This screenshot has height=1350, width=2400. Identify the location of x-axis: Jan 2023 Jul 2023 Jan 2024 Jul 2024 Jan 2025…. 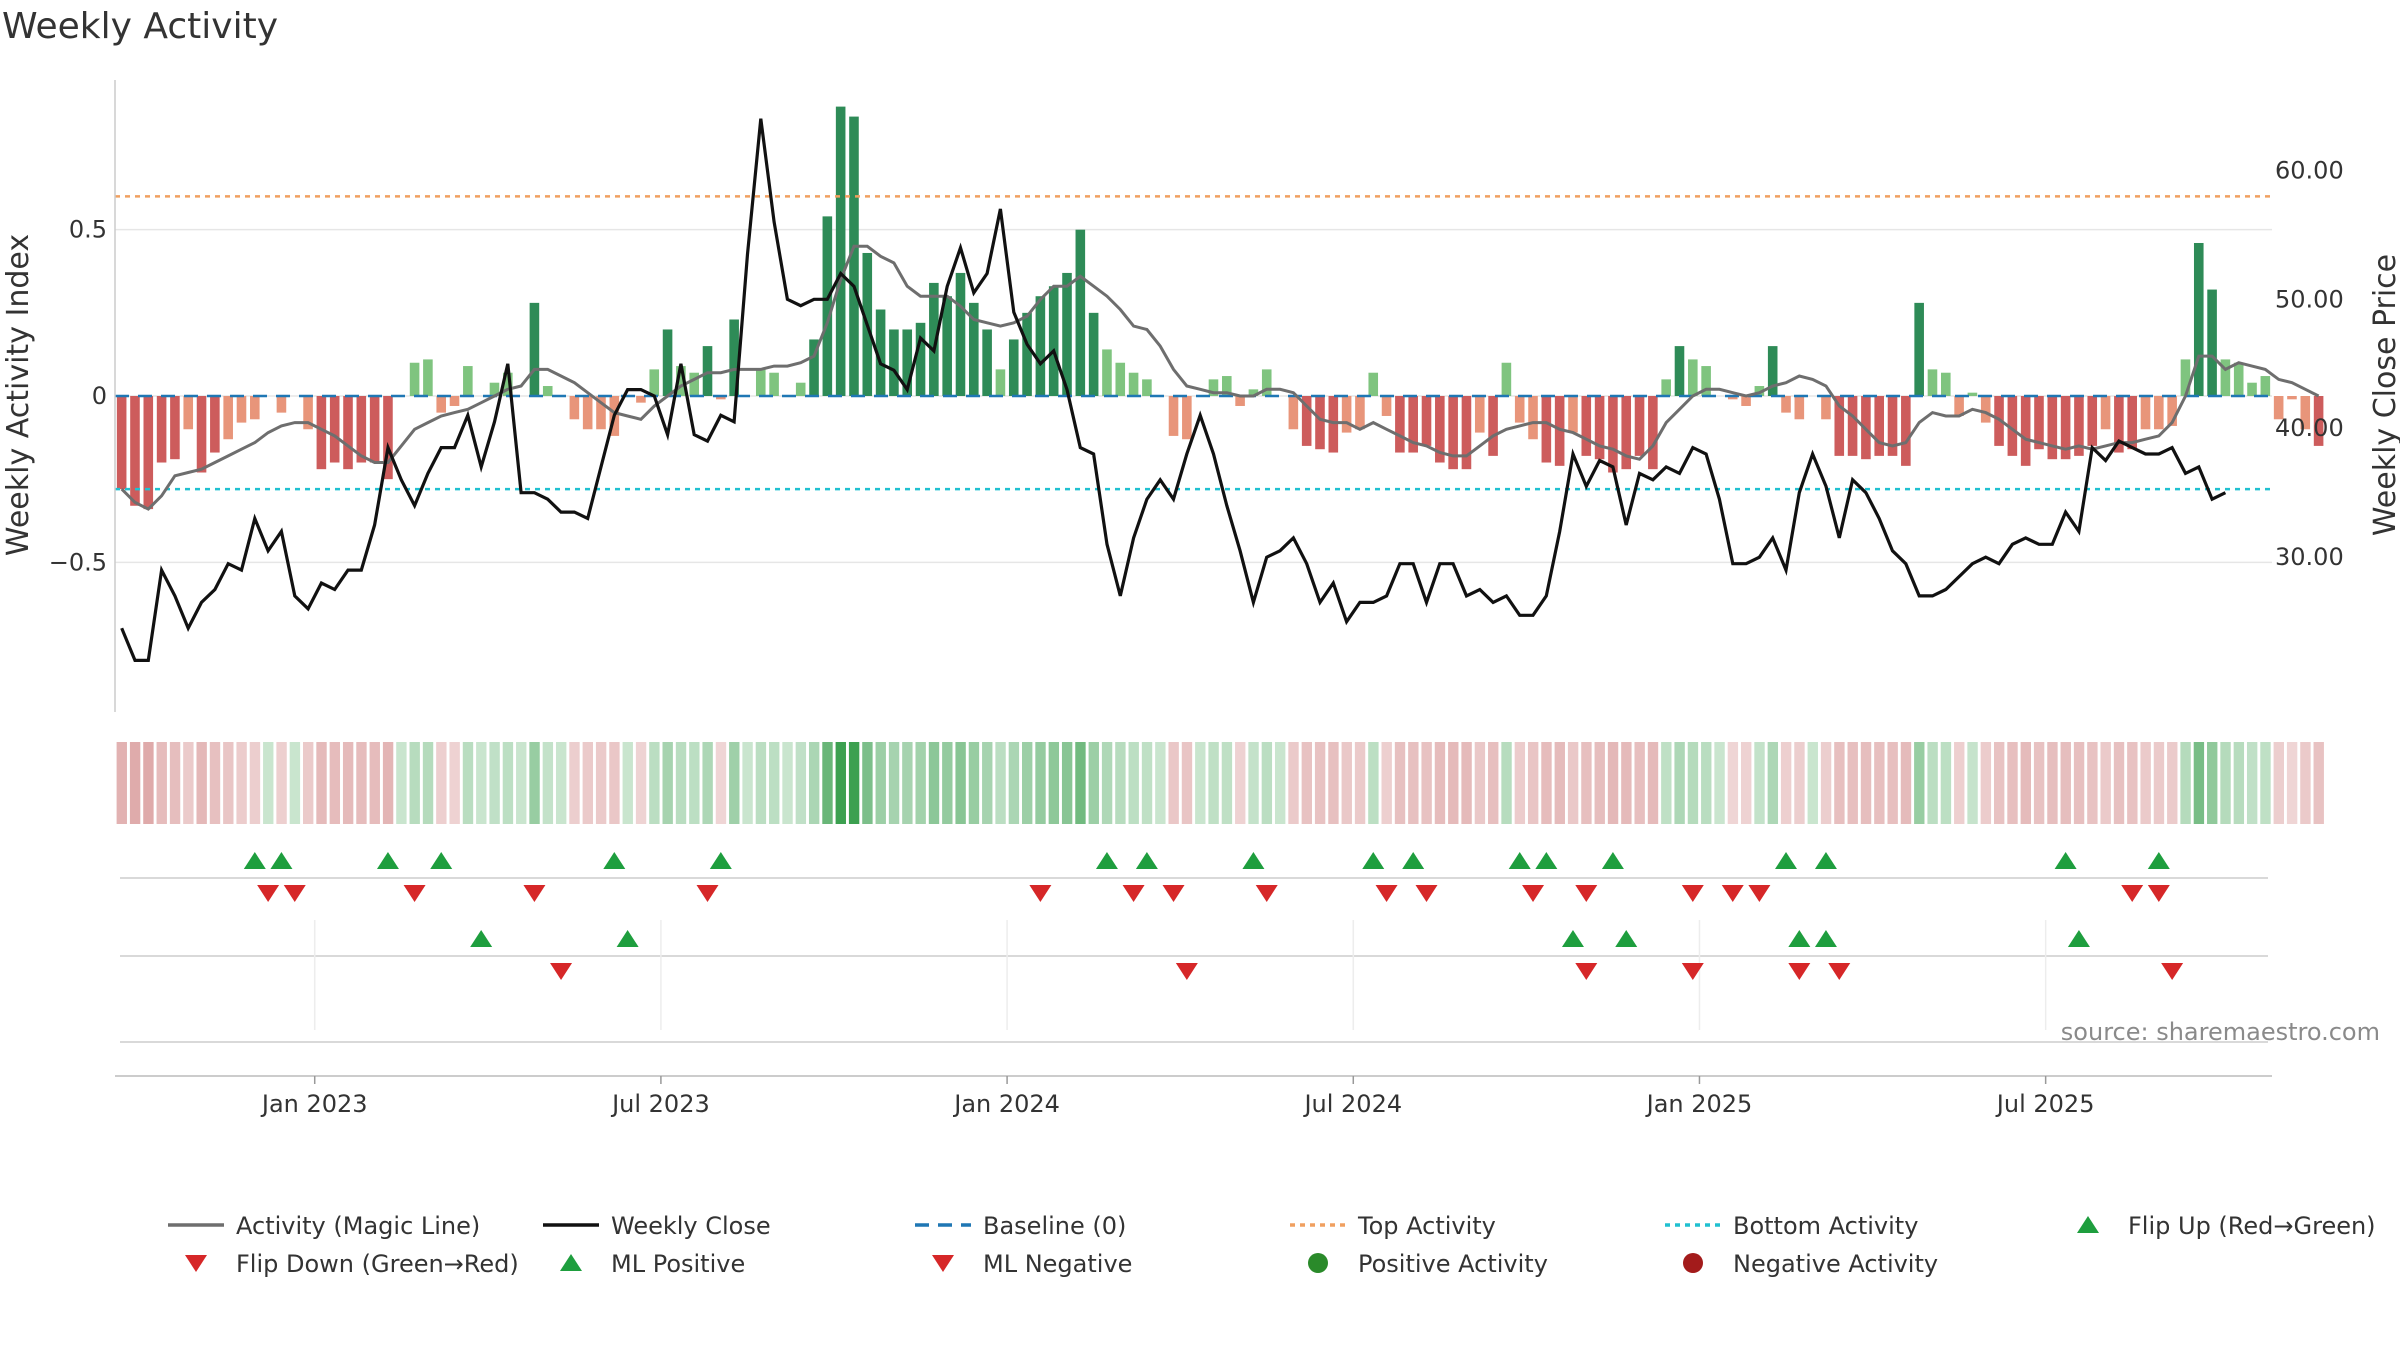
(1193, 1096).